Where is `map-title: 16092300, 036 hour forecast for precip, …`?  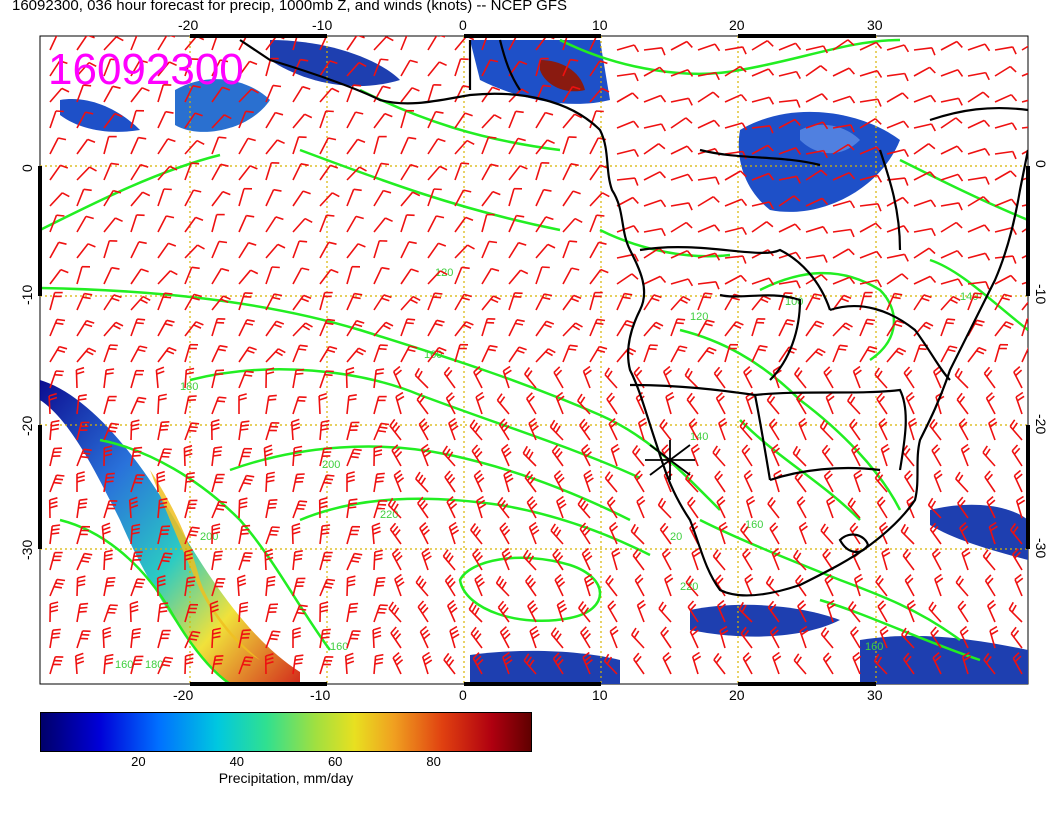
map-title: 16092300, 036 hour forecast for precip, … is located at coordinates (289, 7).